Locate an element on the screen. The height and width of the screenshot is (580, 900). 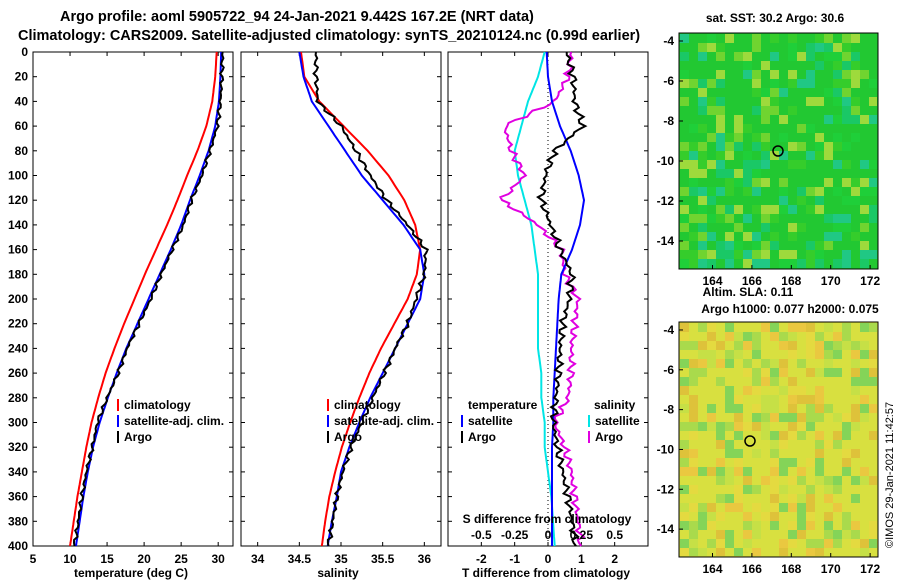
legend-diff-argo-s: Argo is located at coordinates (609, 437).